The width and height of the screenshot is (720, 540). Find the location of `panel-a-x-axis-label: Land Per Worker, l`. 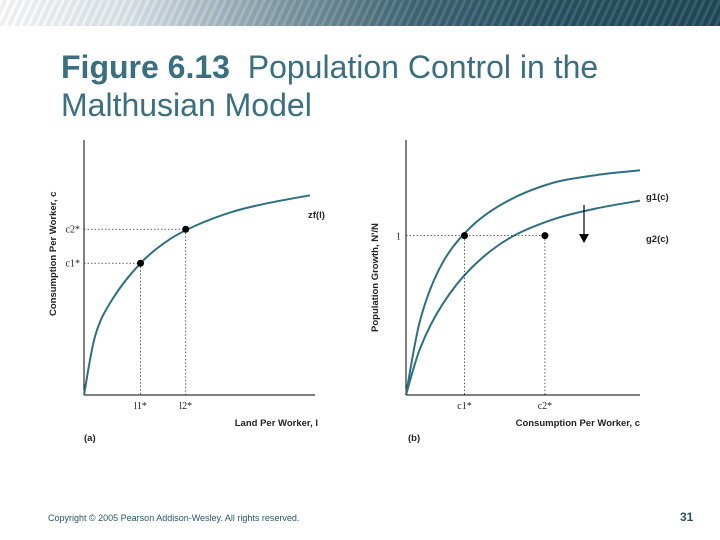

panel-a-x-axis-label: Land Per Worker, l is located at coordinates (276, 423).